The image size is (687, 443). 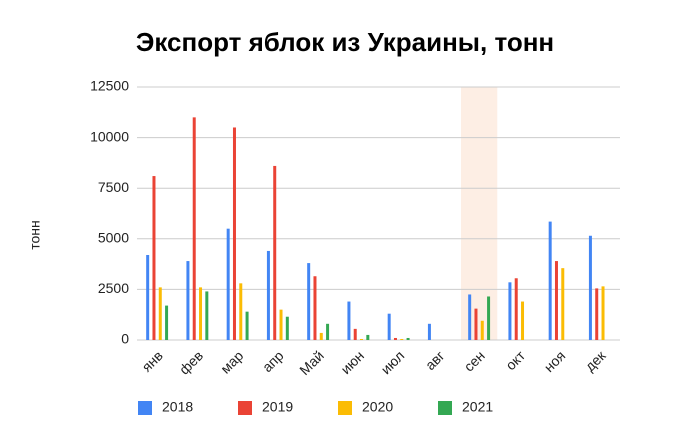 What do you see at coordinates (435, 360) in the screenshot?
I see `x-tick-label: авг` at bounding box center [435, 360].